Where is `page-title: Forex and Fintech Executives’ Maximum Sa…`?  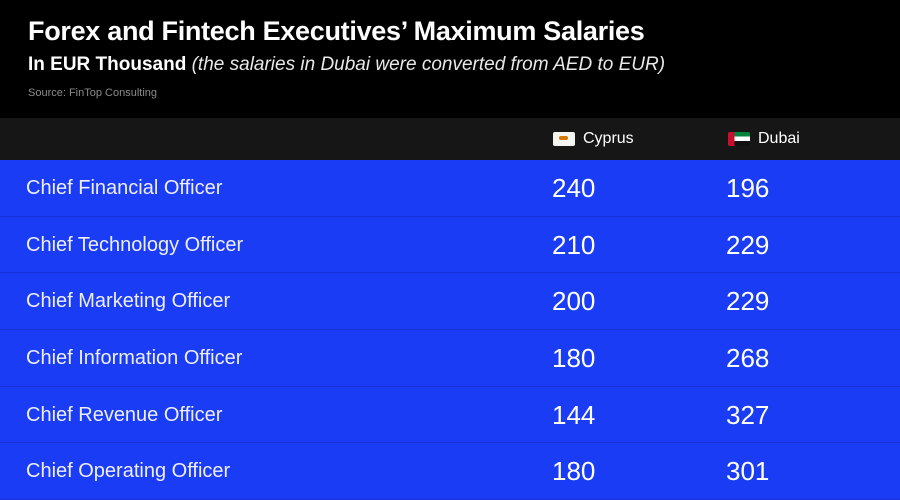 page-title: Forex and Fintech Executives’ Maximum Sa… is located at coordinates (336, 31).